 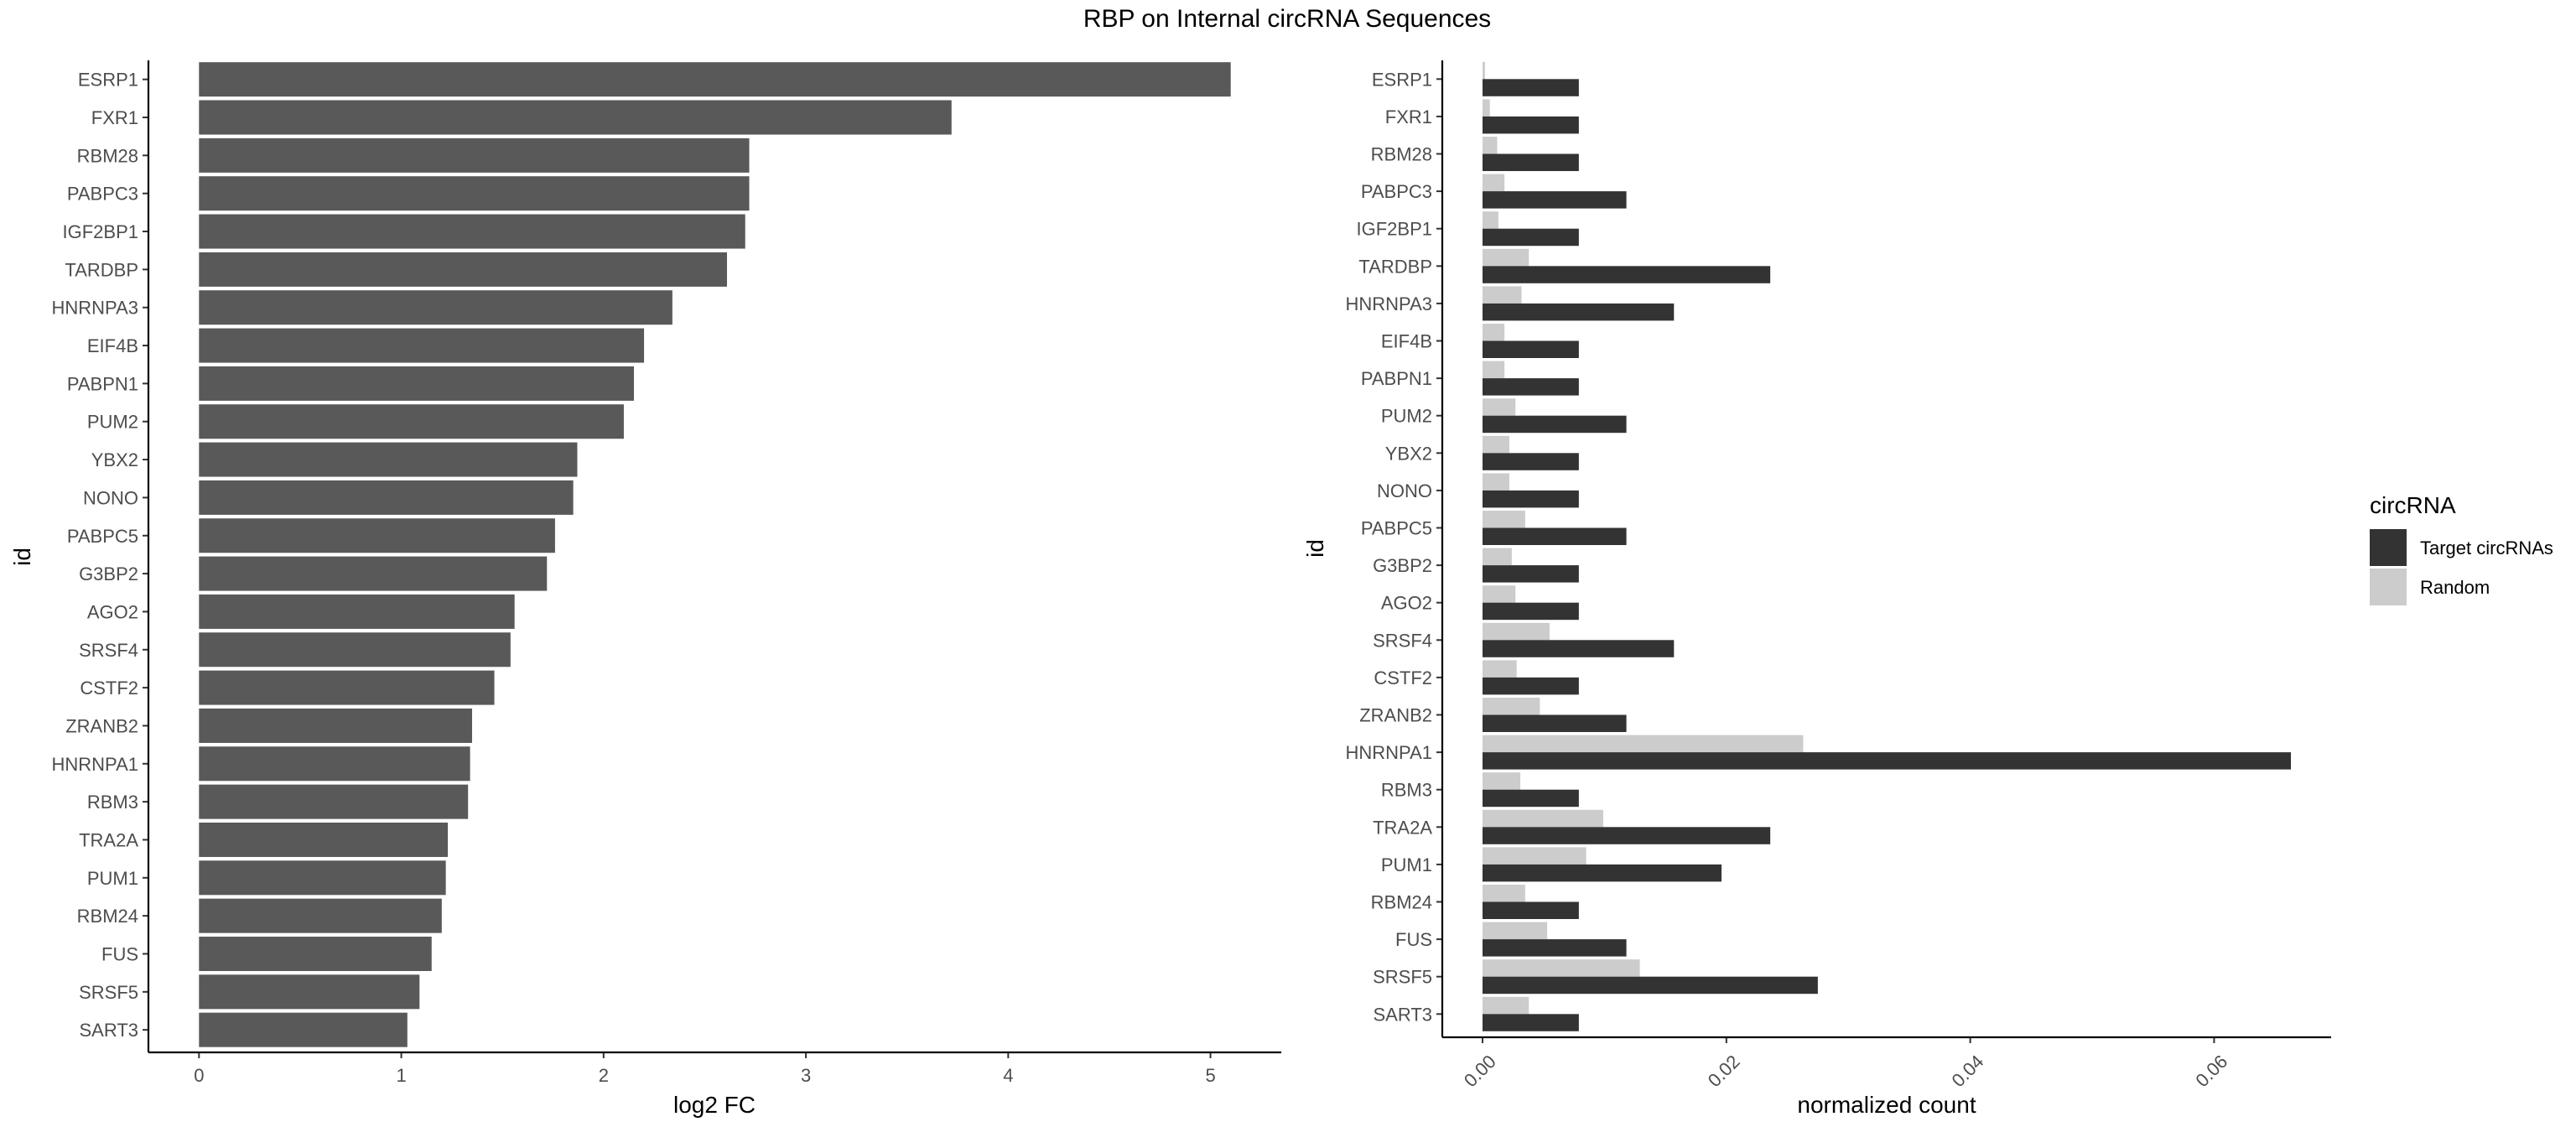 What do you see at coordinates (110, 497) in the screenshot?
I see `left-y-label-nono: NONO` at bounding box center [110, 497].